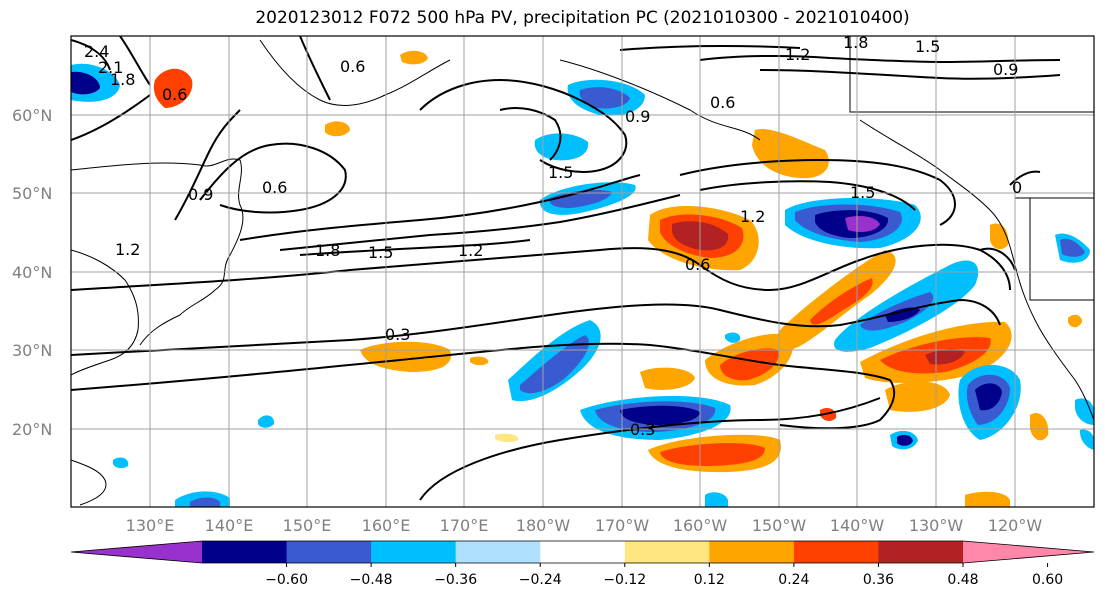 This screenshot has height=601, width=1105. I want to click on lon-label: 130°W, so click(936, 525).